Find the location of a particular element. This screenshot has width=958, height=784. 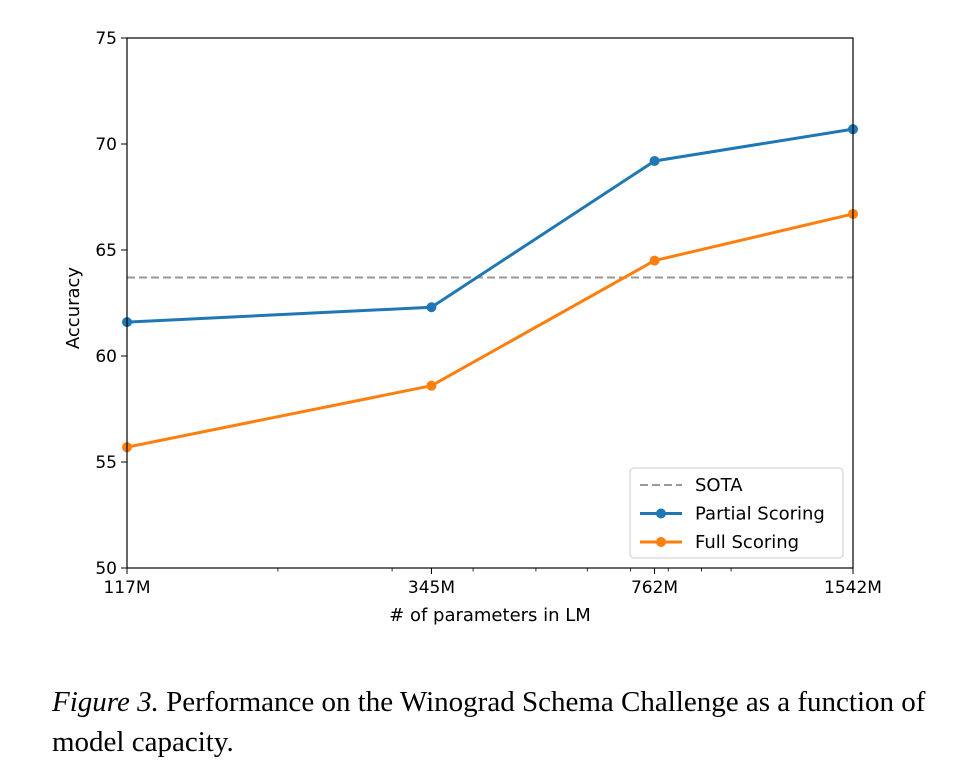

legend-box is located at coordinates (736, 513).